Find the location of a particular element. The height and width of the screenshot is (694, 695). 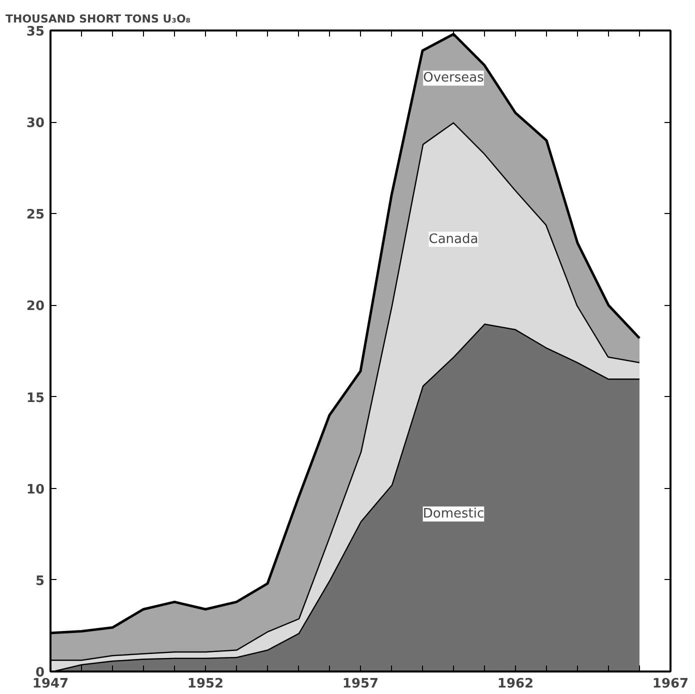

series-label: Overseas is located at coordinates (453, 78).